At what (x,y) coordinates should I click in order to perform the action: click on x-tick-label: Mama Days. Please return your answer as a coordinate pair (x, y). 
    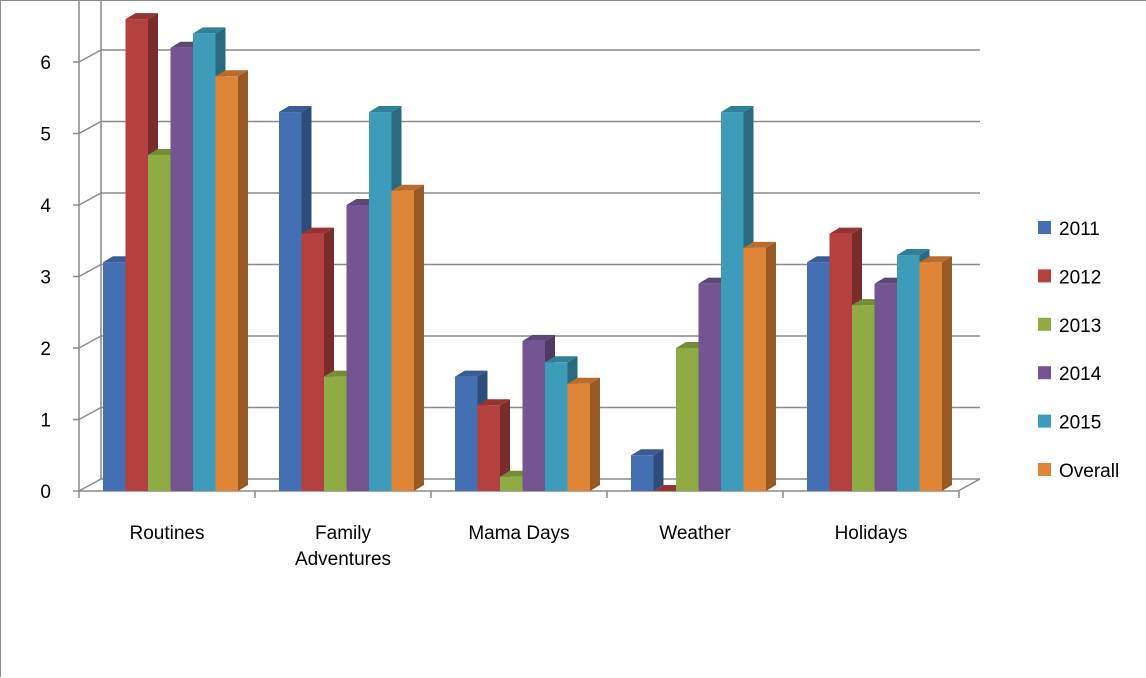
    Looking at the image, I should click on (518, 533).